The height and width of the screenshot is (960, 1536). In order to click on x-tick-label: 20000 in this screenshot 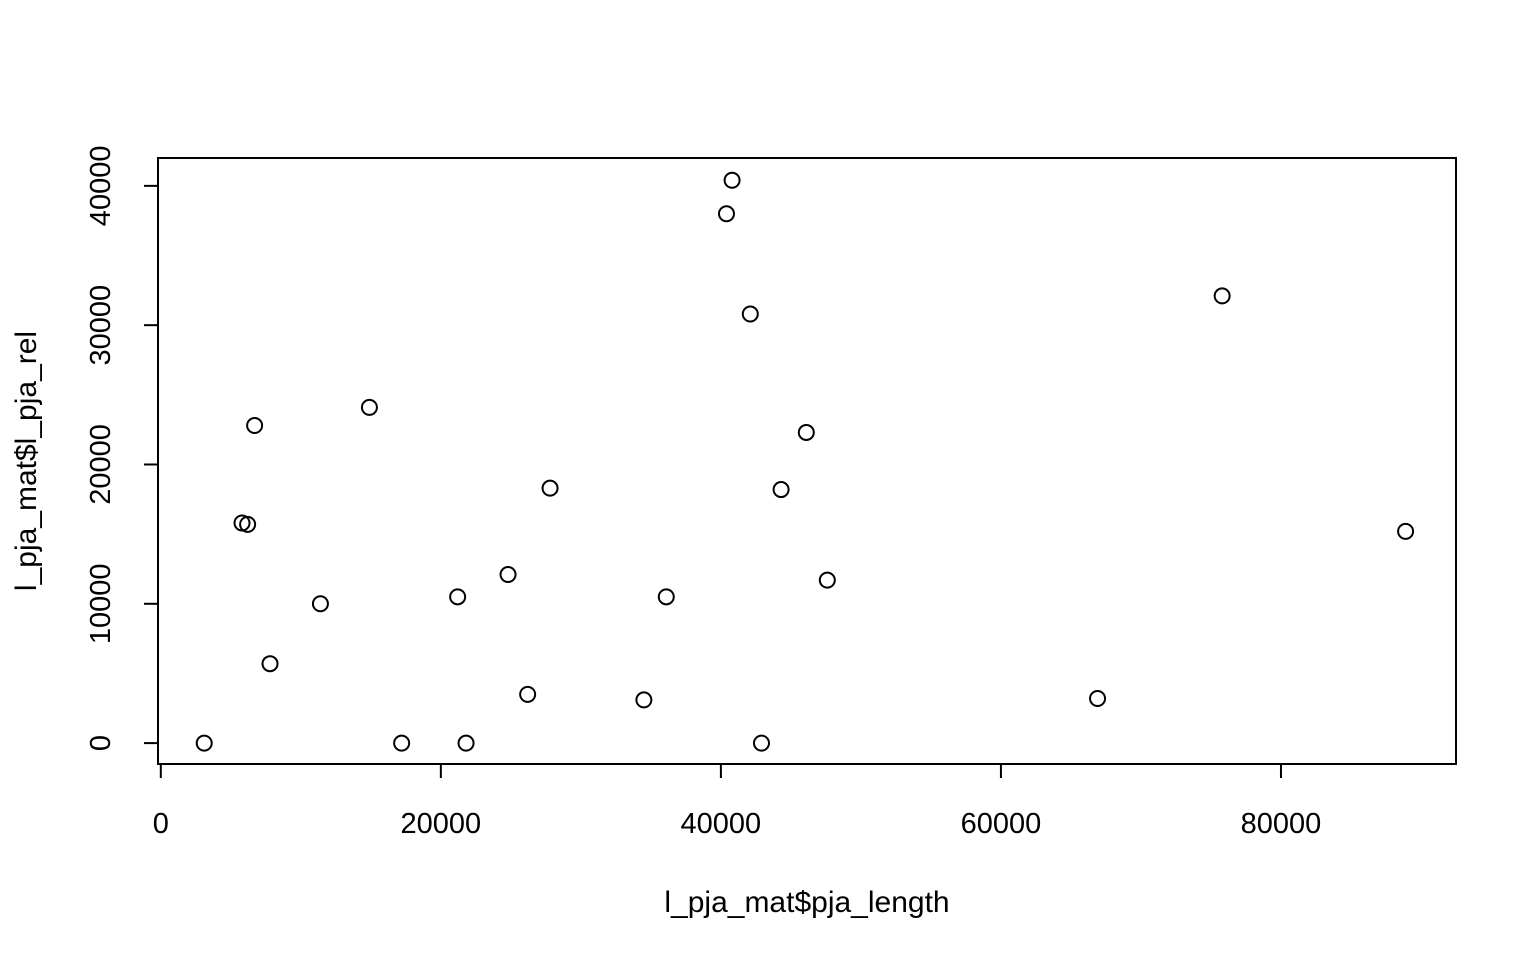, I will do `click(441, 824)`.